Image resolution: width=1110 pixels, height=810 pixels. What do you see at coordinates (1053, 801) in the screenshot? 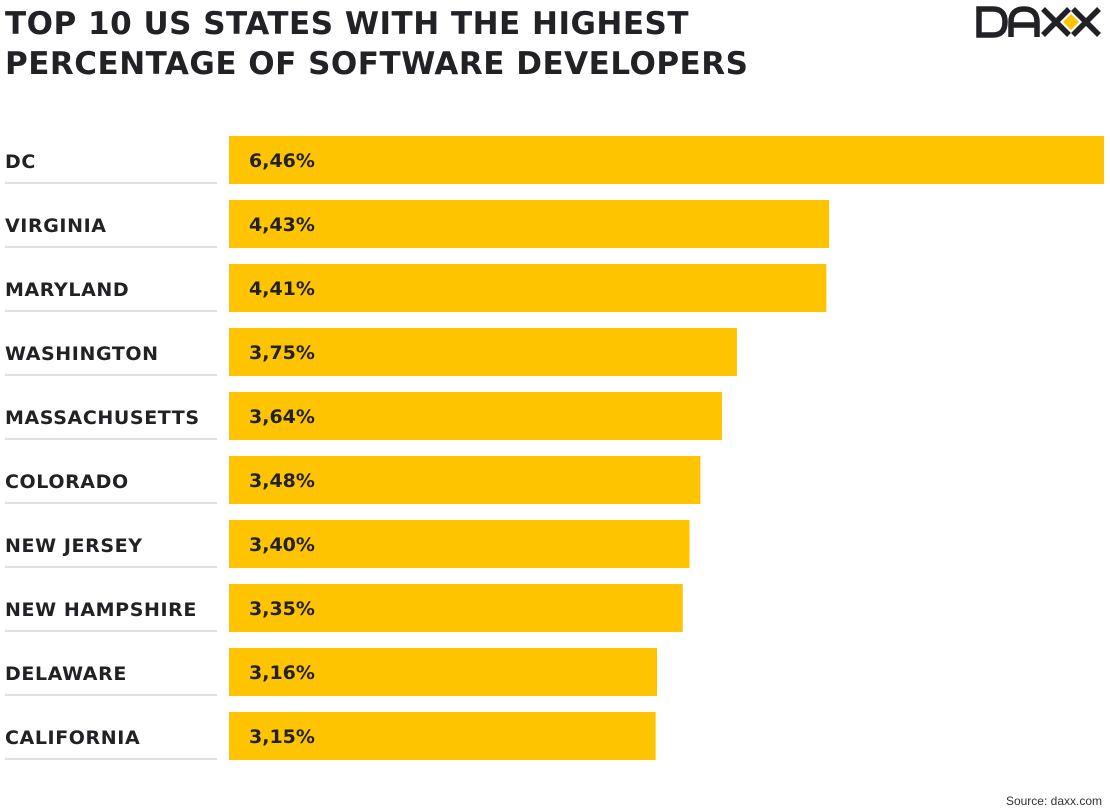
I see `source-note: Source: daxx.com` at bounding box center [1053, 801].